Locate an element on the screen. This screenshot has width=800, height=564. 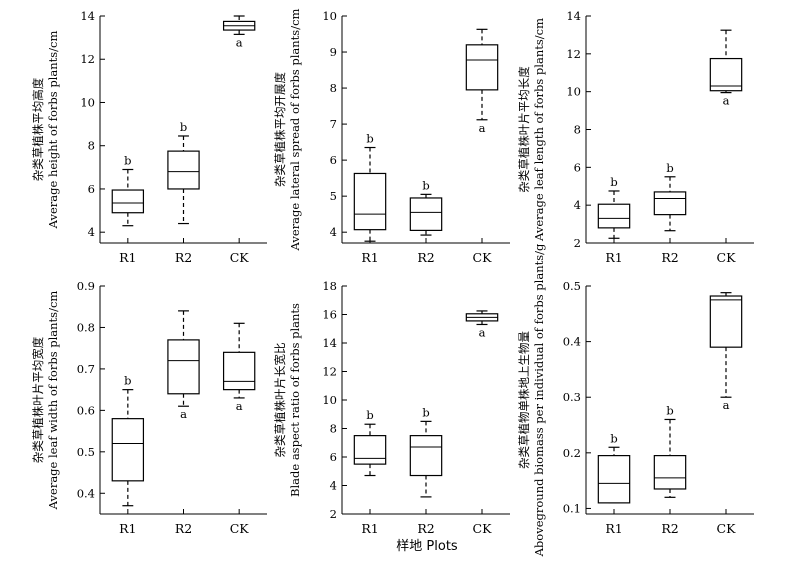
y-tick-label: 0.8 is located at coordinates (86, 327).